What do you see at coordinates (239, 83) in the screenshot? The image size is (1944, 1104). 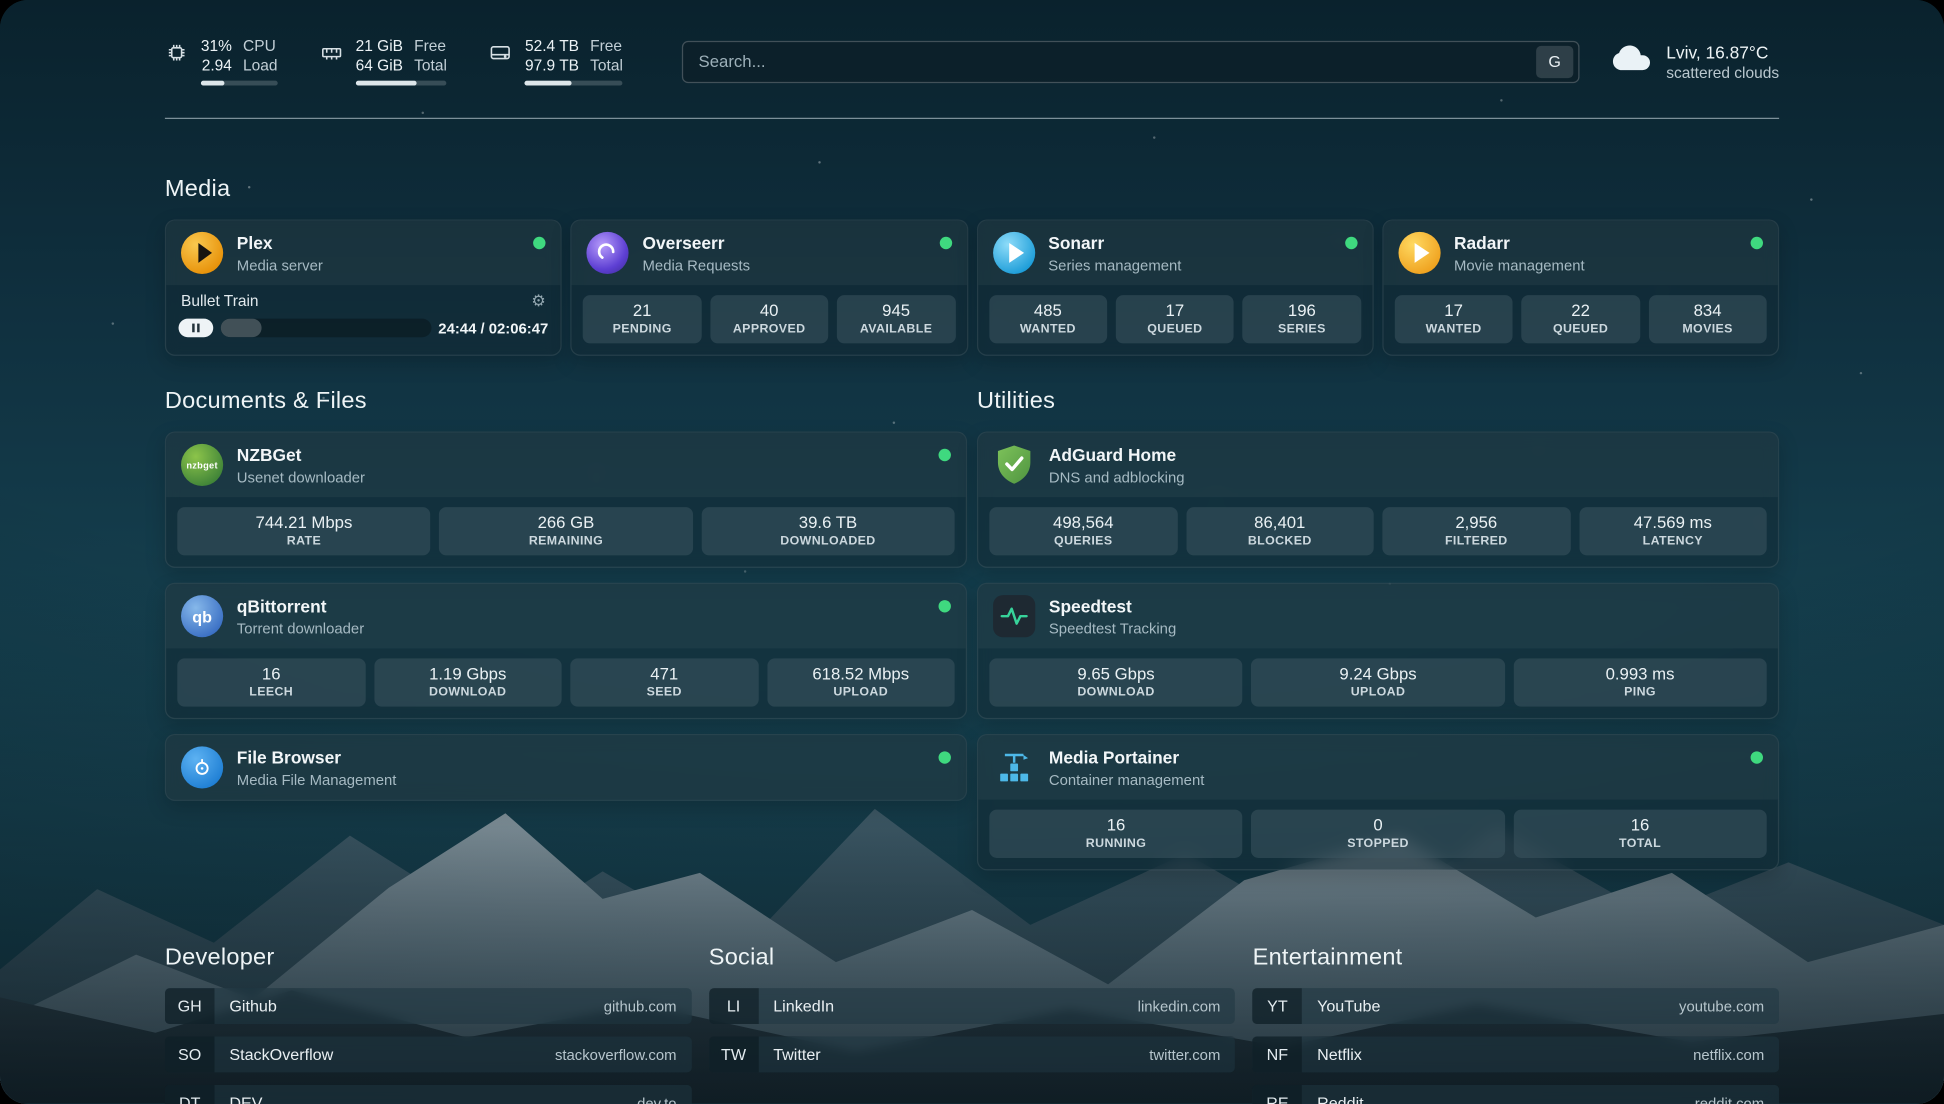 I see `cpu-progress-bar` at bounding box center [239, 83].